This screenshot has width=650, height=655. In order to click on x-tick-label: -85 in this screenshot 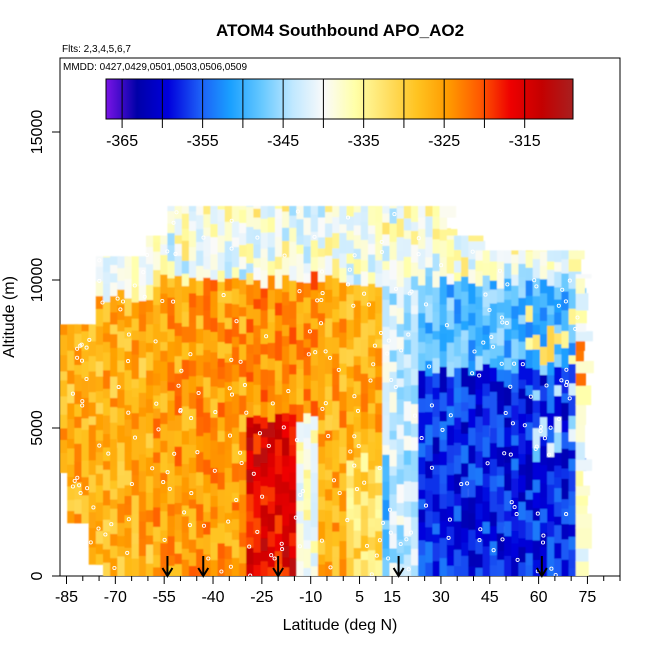, I will do `click(66, 597)`.